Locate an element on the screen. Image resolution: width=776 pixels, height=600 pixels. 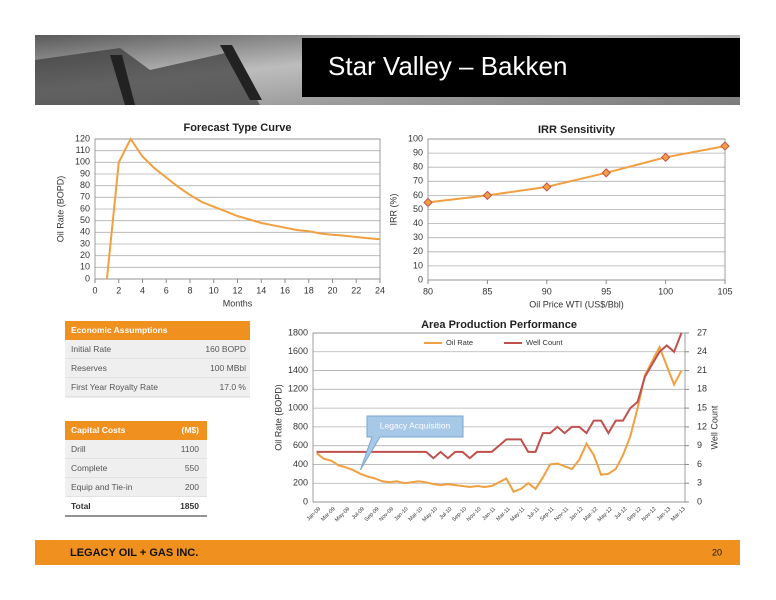
x-tick-label: 95 is located at coordinates (606, 291).